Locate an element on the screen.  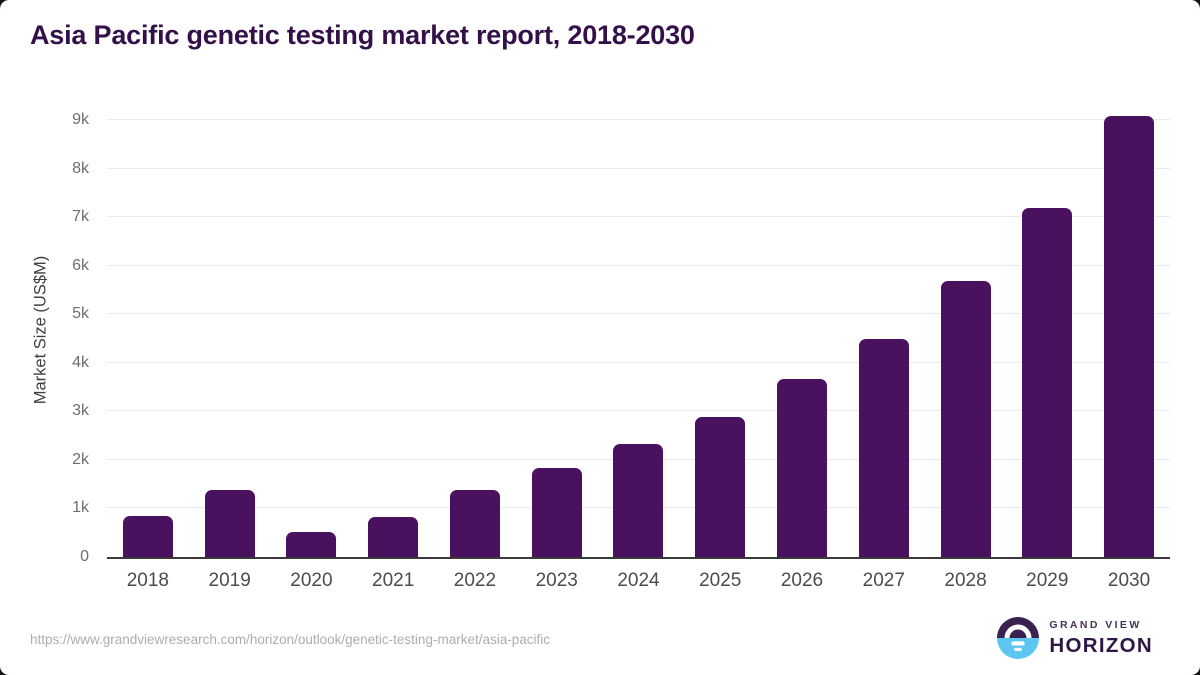
y-axis-tick-labels: 0 1k 2k 3k 4k 5k 6k 7k 8k 9k is located at coordinates (44, 335).